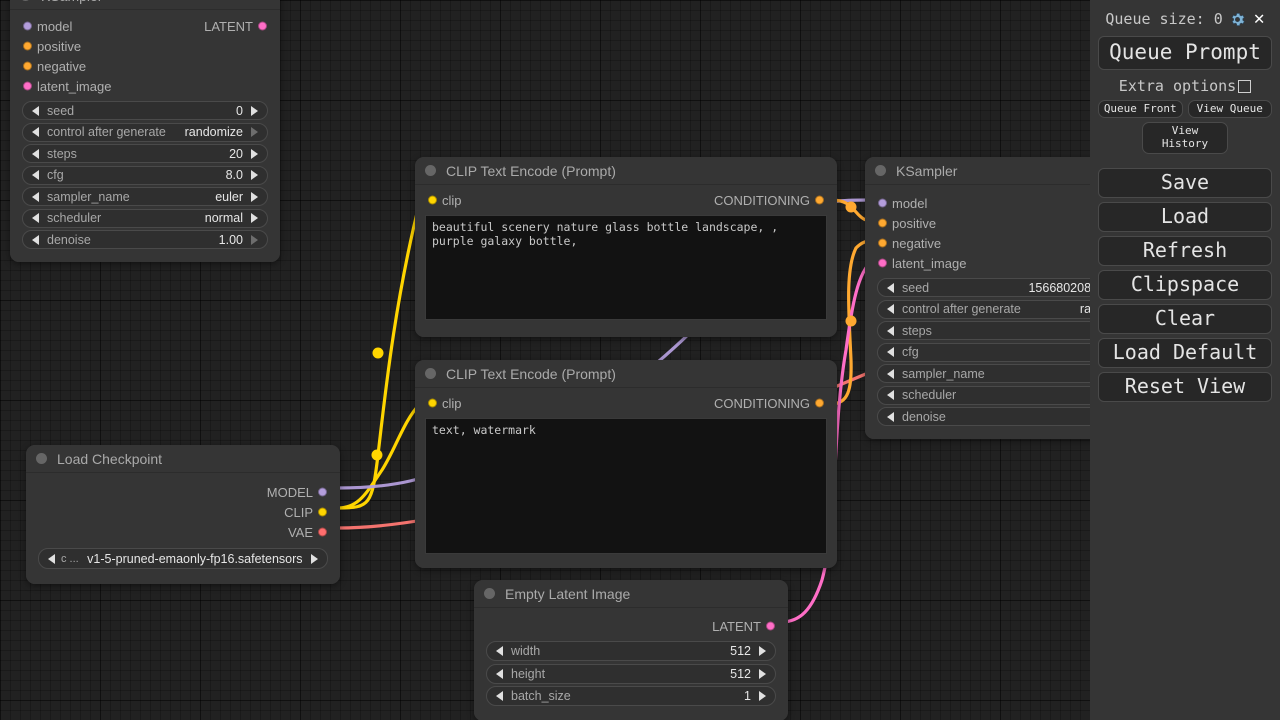 This screenshot has height=720, width=1280. Describe the element at coordinates (213, 132) in the screenshot. I see `widget-value: randomize` at that location.